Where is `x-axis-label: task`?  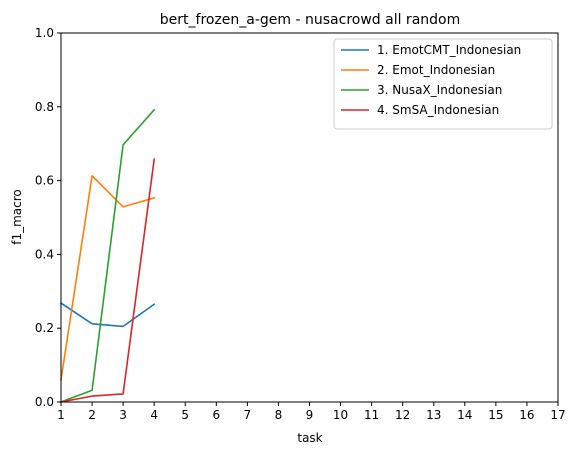
x-axis-label: task is located at coordinates (309, 438).